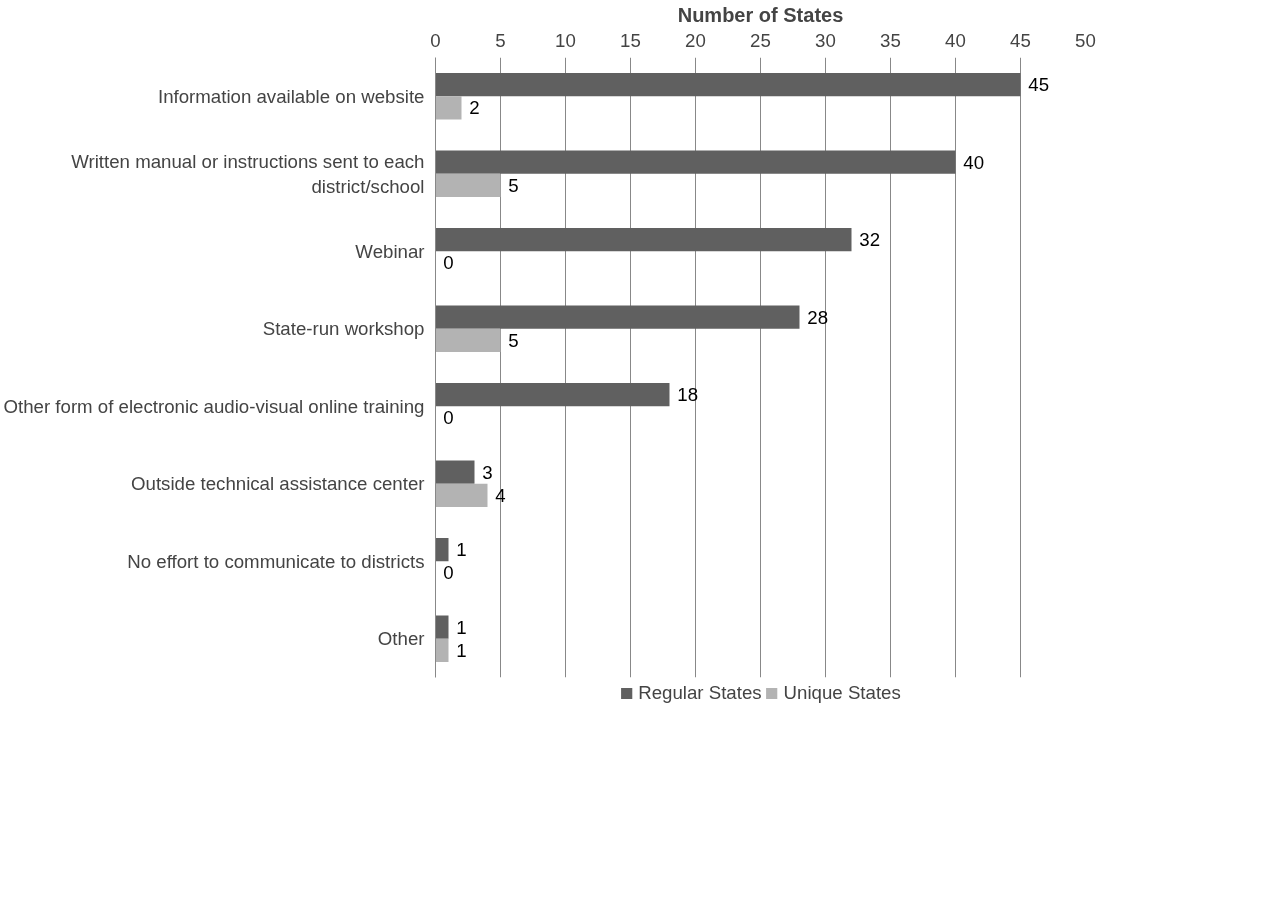 The height and width of the screenshot is (909, 1288). I want to click on y-tick-label: Written manual or instructions sent to each district/school, so click(248, 173).